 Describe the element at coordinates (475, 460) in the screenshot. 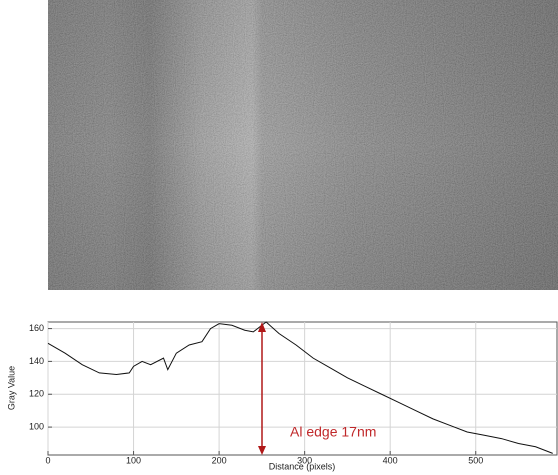

I see `x-tick-label: 500` at that location.